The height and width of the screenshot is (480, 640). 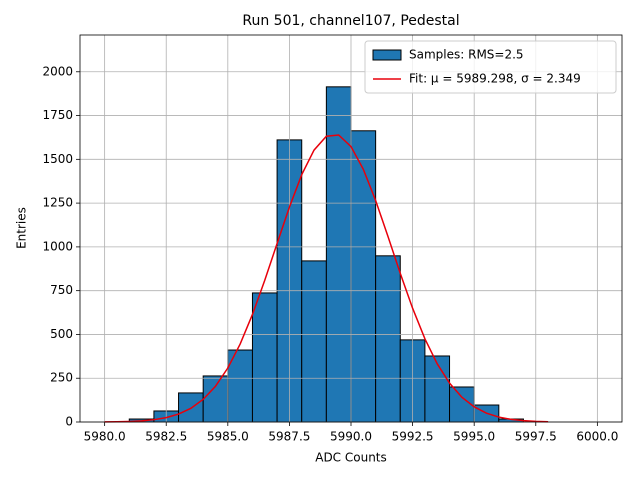 What do you see at coordinates (289, 437) in the screenshot?
I see `x-tick-label: 5987.5` at bounding box center [289, 437].